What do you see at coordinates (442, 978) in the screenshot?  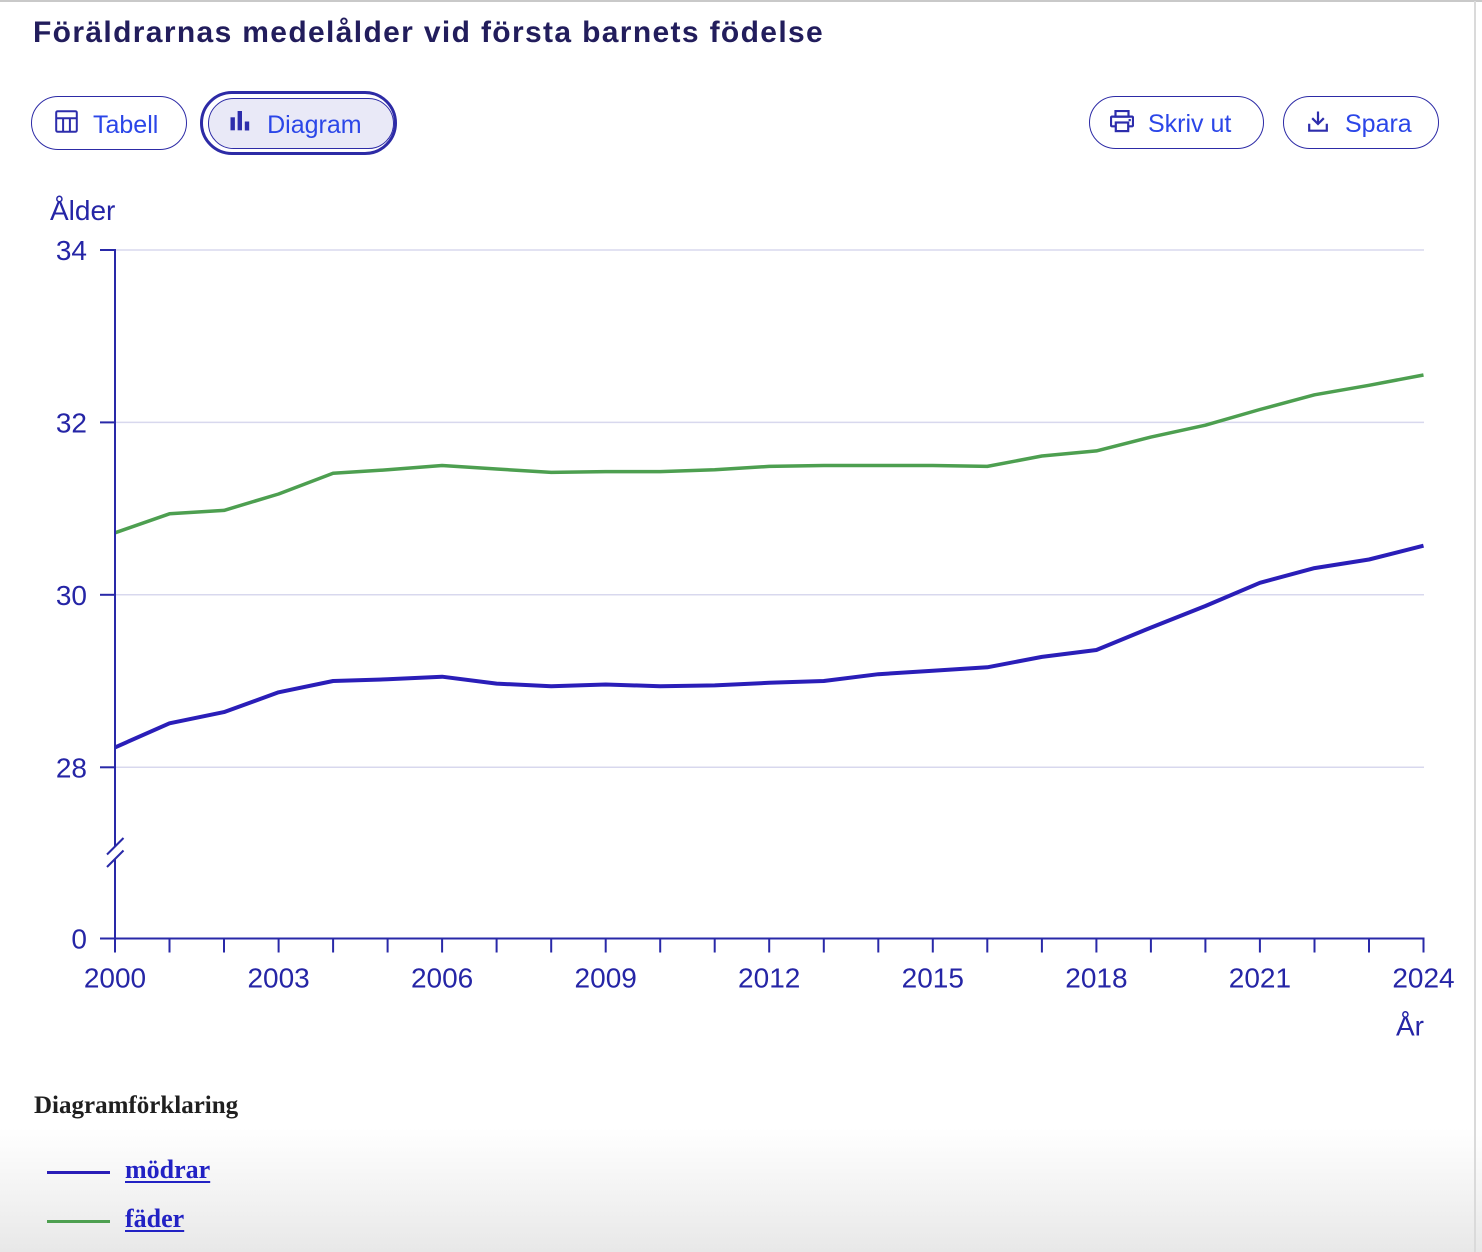 I see `svg-text: 2006` at bounding box center [442, 978].